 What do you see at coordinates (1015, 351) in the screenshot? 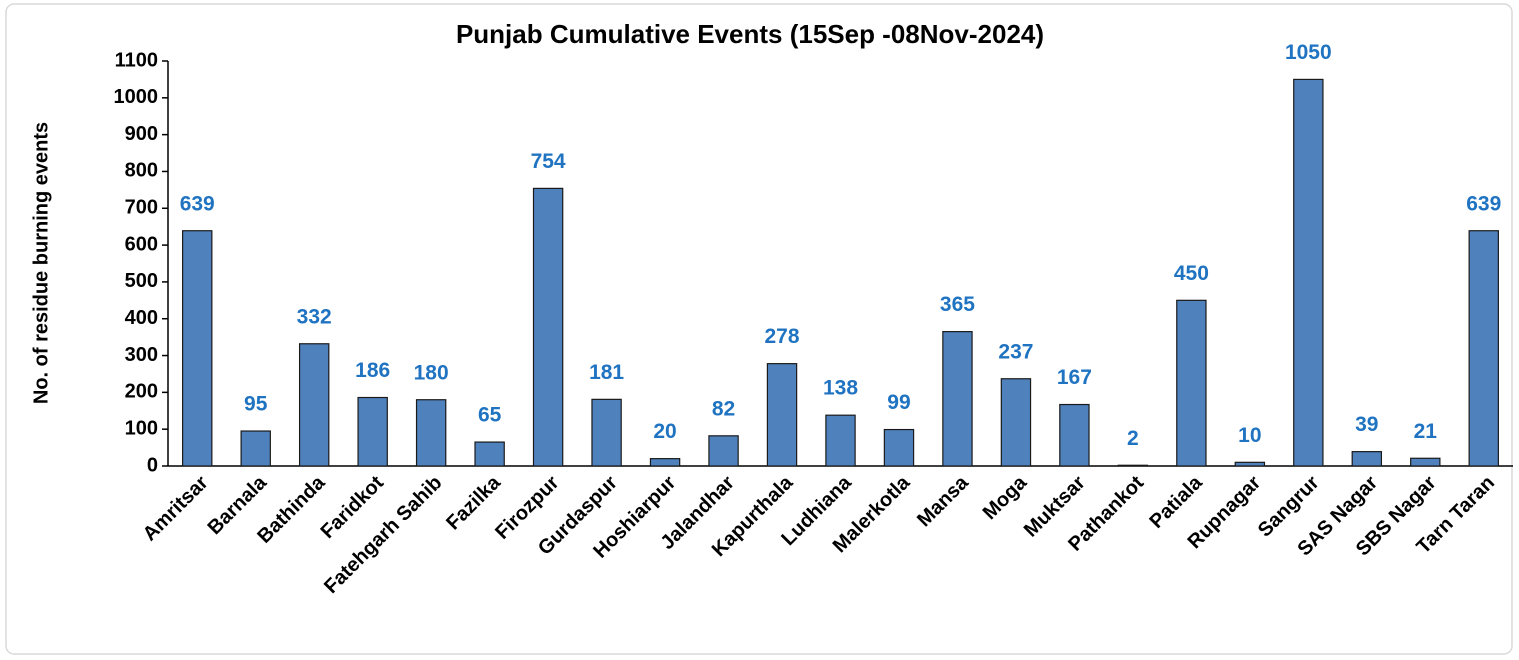
I see `data-label: 237` at bounding box center [1015, 351].